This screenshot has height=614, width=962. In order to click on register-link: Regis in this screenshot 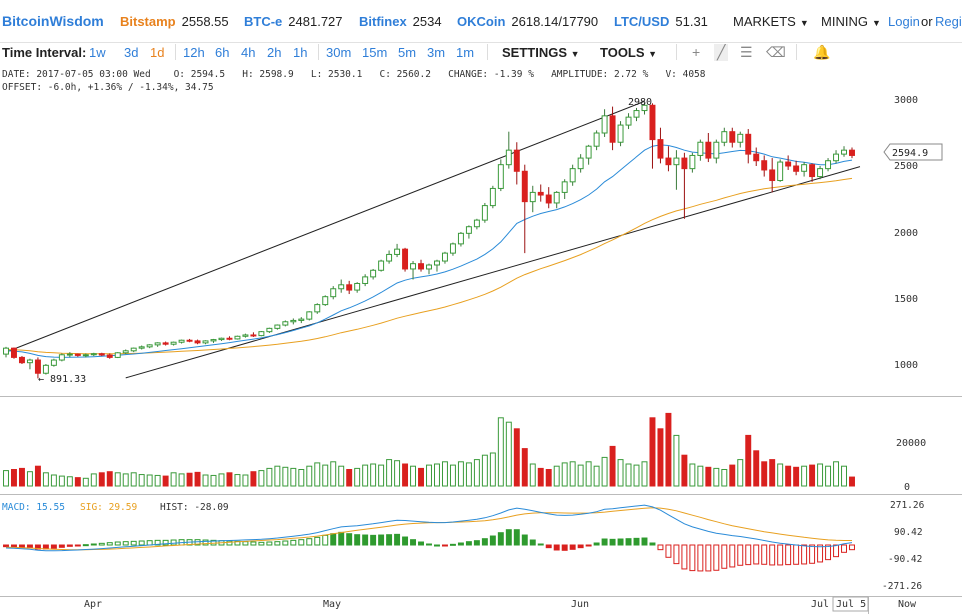, I will do `click(948, 21)`.